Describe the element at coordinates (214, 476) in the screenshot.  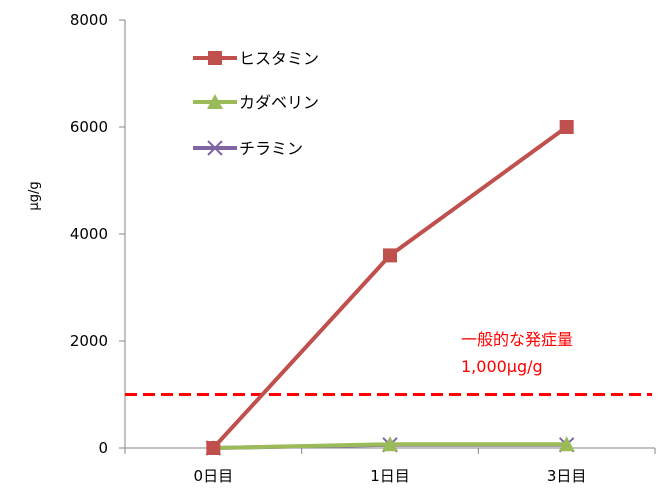
I see `x-tick-label: 0日目` at that location.